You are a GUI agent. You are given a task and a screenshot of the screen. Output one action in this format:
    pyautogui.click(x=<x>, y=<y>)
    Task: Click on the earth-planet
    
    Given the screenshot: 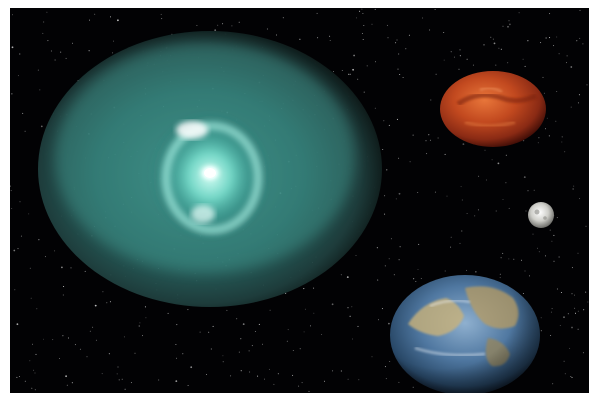 What is the action you would take?
    pyautogui.click(x=465, y=334)
    